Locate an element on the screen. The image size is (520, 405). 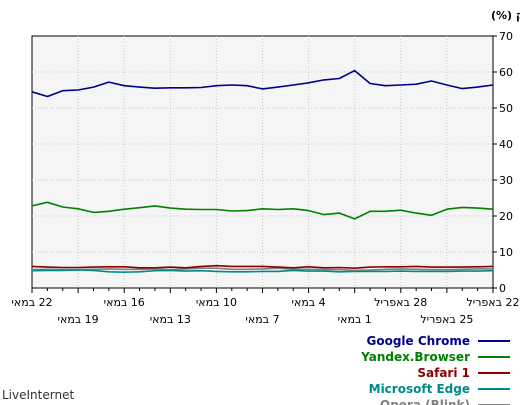
x-tick-label: 28 באפריל is located at coordinates (400, 302).